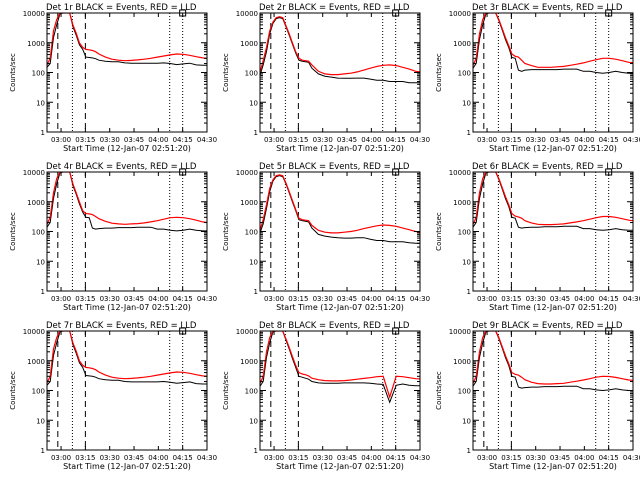  I want to click on panel-title: Det 4r BLACK = Events, RED = LLD, so click(121, 167).